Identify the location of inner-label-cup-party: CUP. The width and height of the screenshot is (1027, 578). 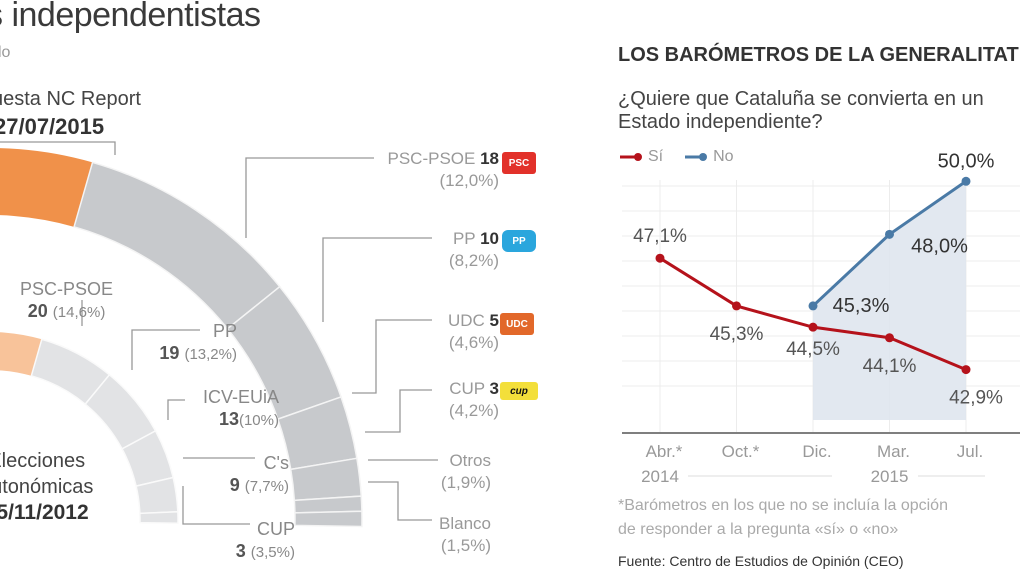
(275, 529).